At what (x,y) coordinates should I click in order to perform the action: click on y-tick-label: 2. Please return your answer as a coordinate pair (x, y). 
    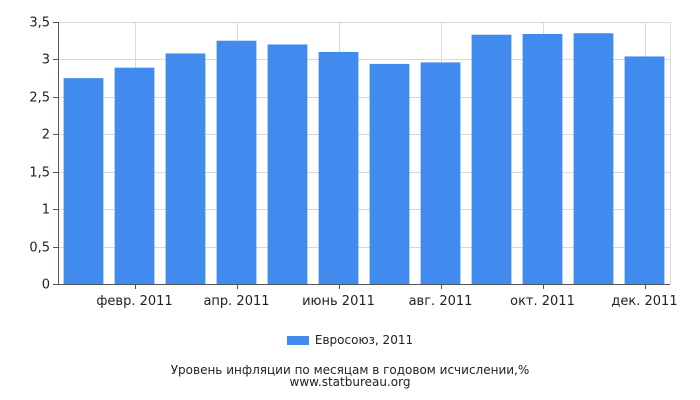
    Looking at the image, I should click on (46, 135).